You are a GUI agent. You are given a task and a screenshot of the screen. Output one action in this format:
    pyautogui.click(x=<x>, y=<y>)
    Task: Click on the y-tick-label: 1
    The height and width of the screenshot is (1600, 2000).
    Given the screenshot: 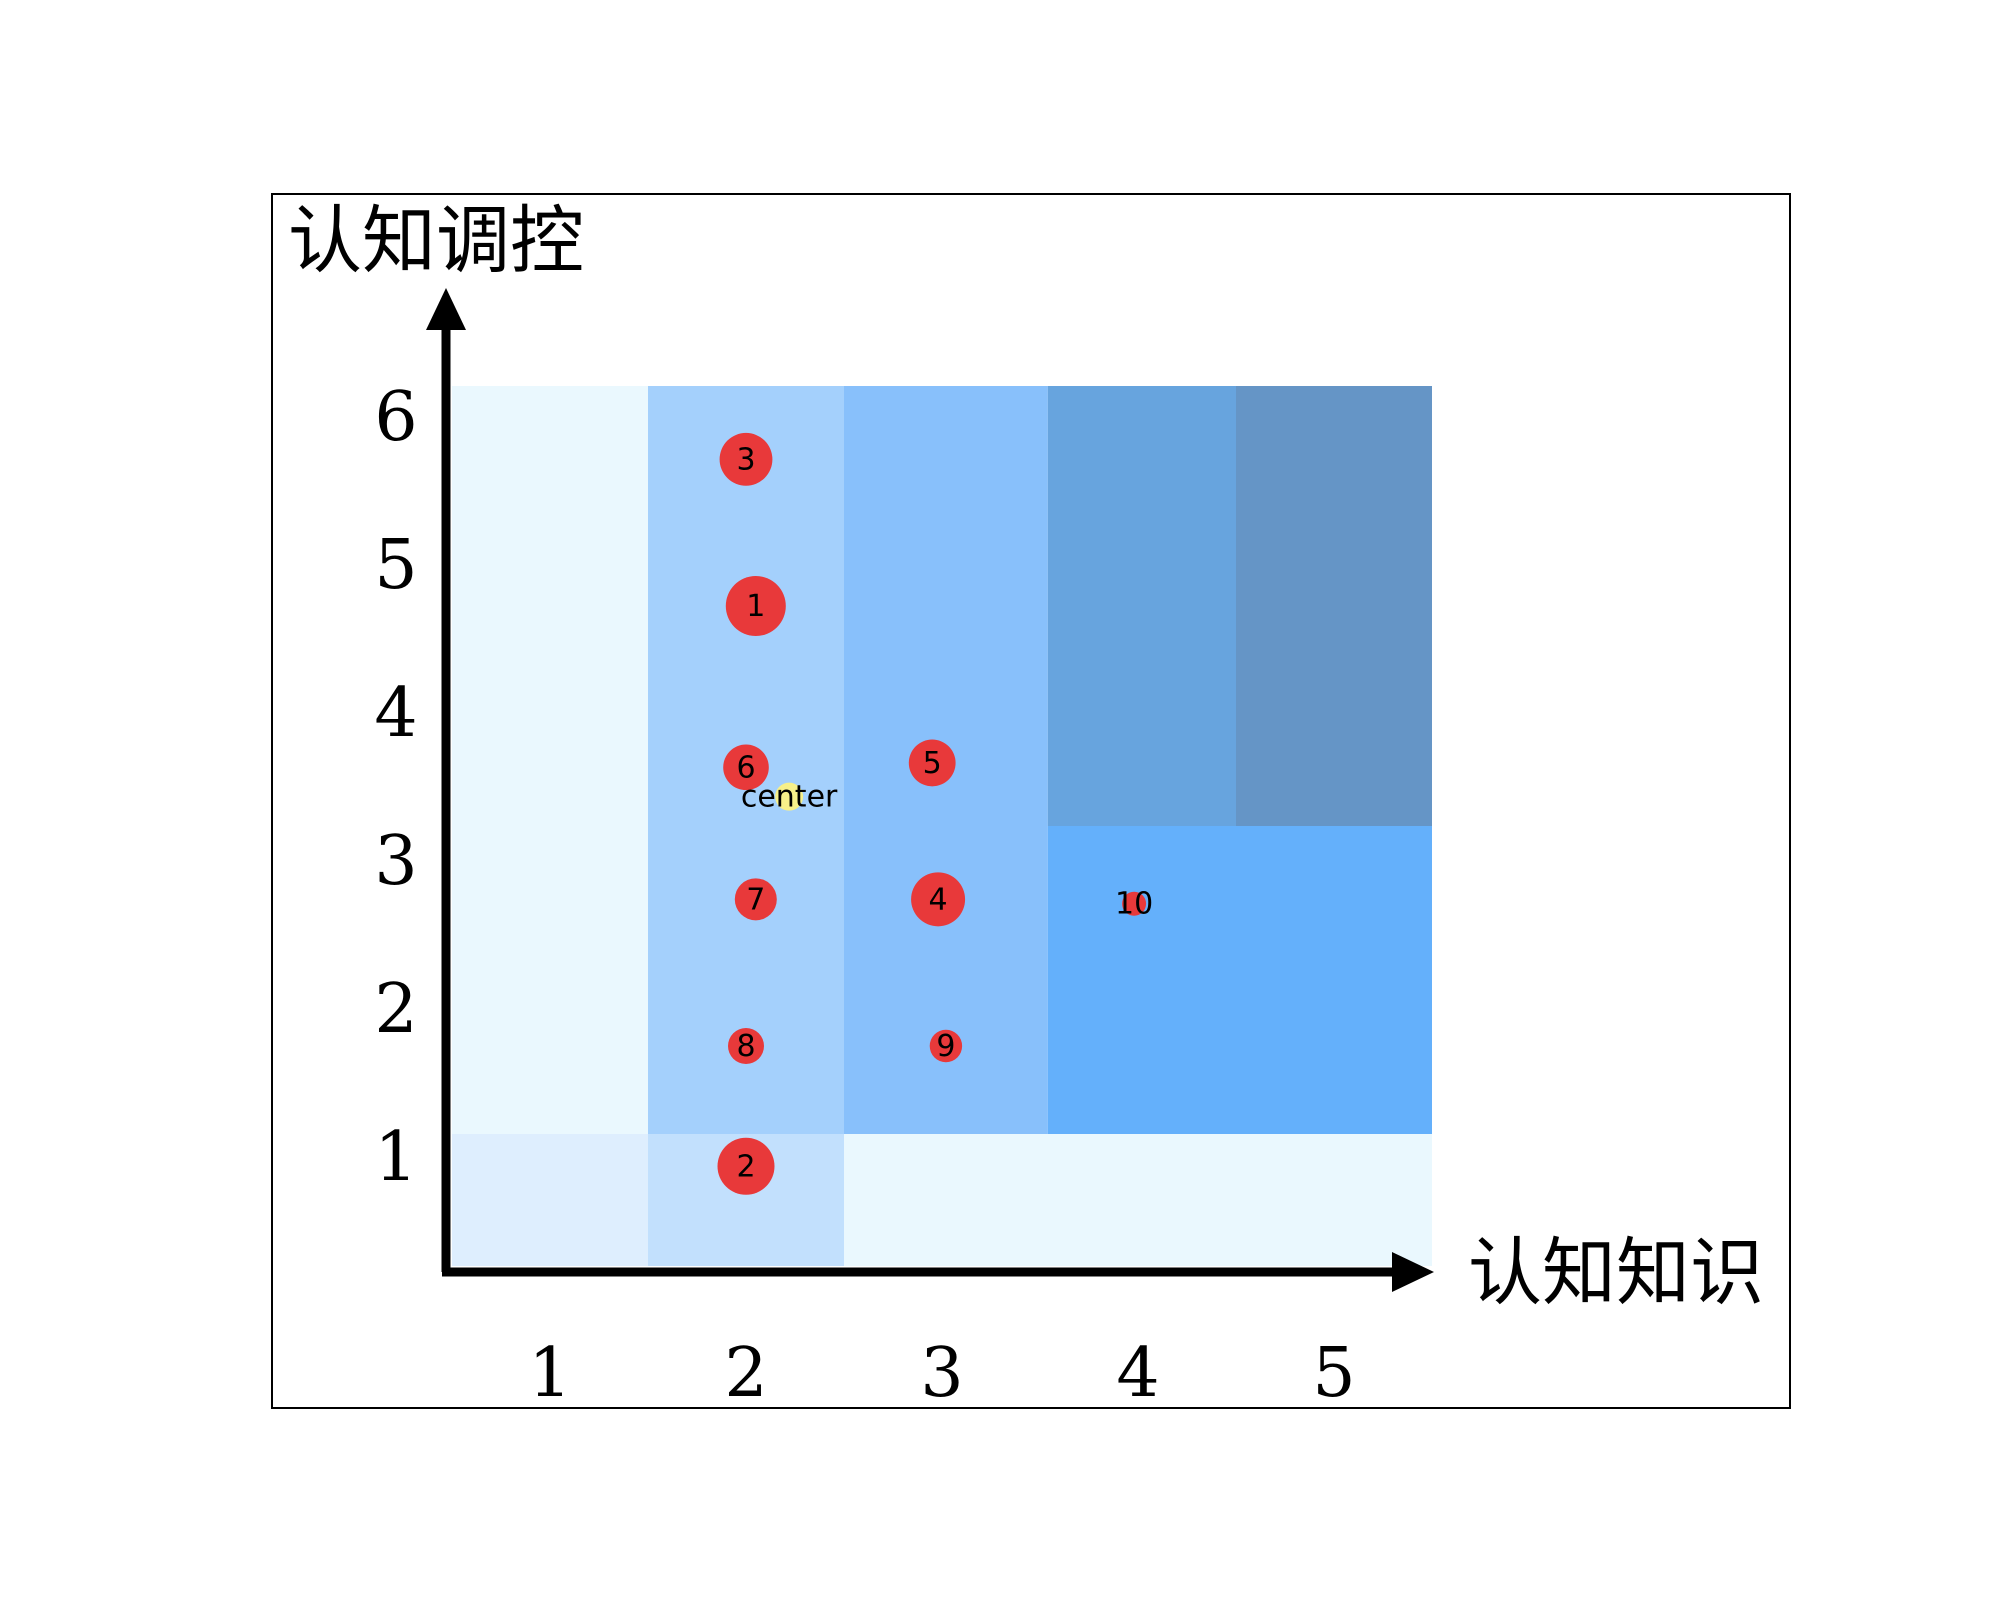 What is the action you would take?
    pyautogui.click(x=395, y=1157)
    